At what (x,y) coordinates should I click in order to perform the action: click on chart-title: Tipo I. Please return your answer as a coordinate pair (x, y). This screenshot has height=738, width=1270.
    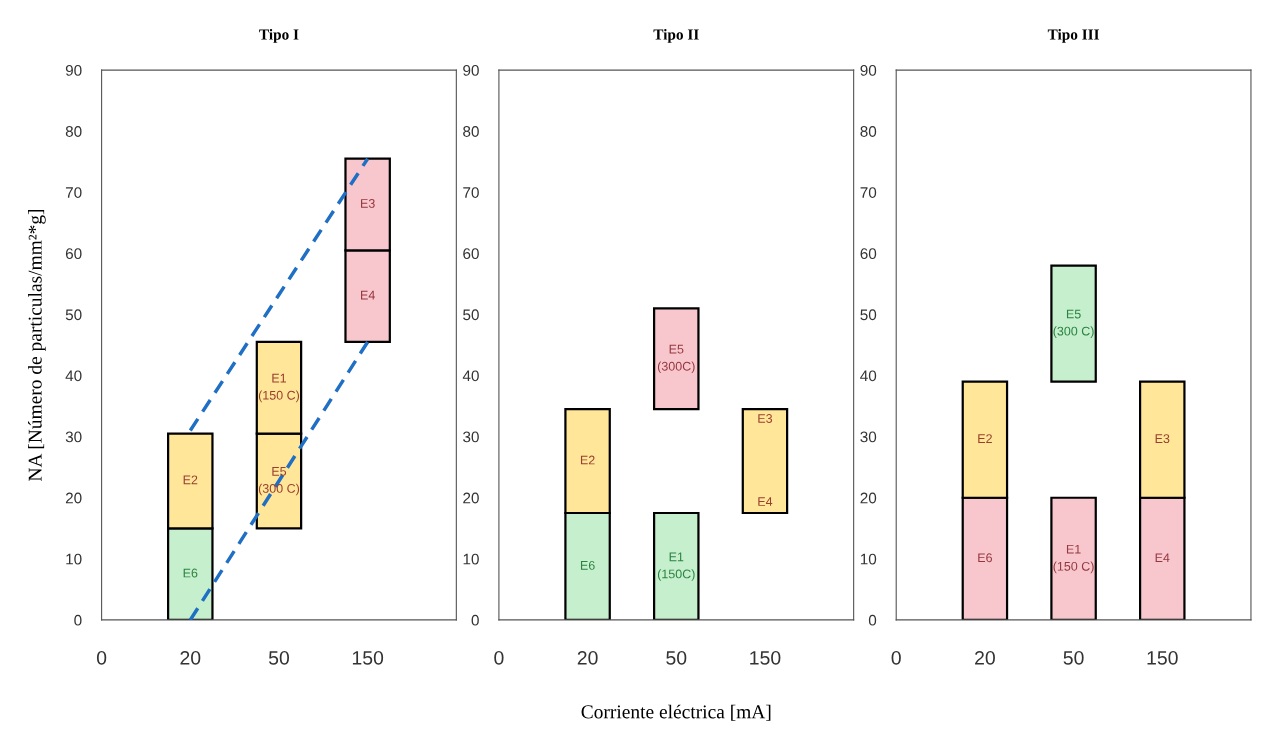
    Looking at the image, I should click on (279, 35).